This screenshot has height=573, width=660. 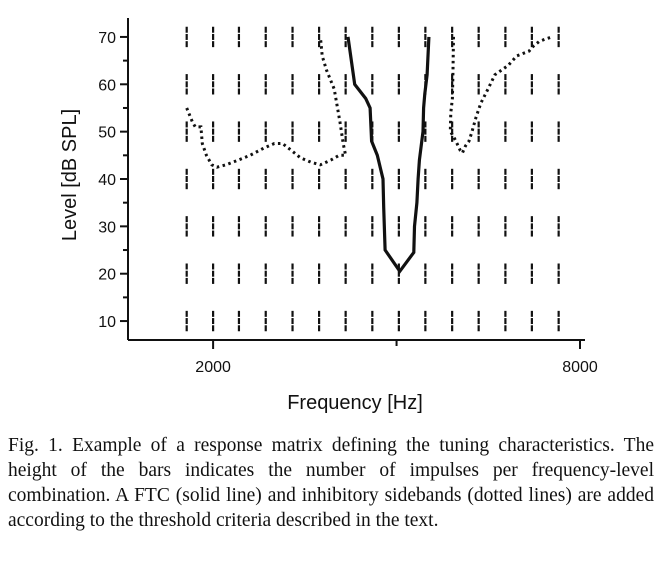 What do you see at coordinates (107, 85) in the screenshot?
I see `y-tick-label: 60` at bounding box center [107, 85].